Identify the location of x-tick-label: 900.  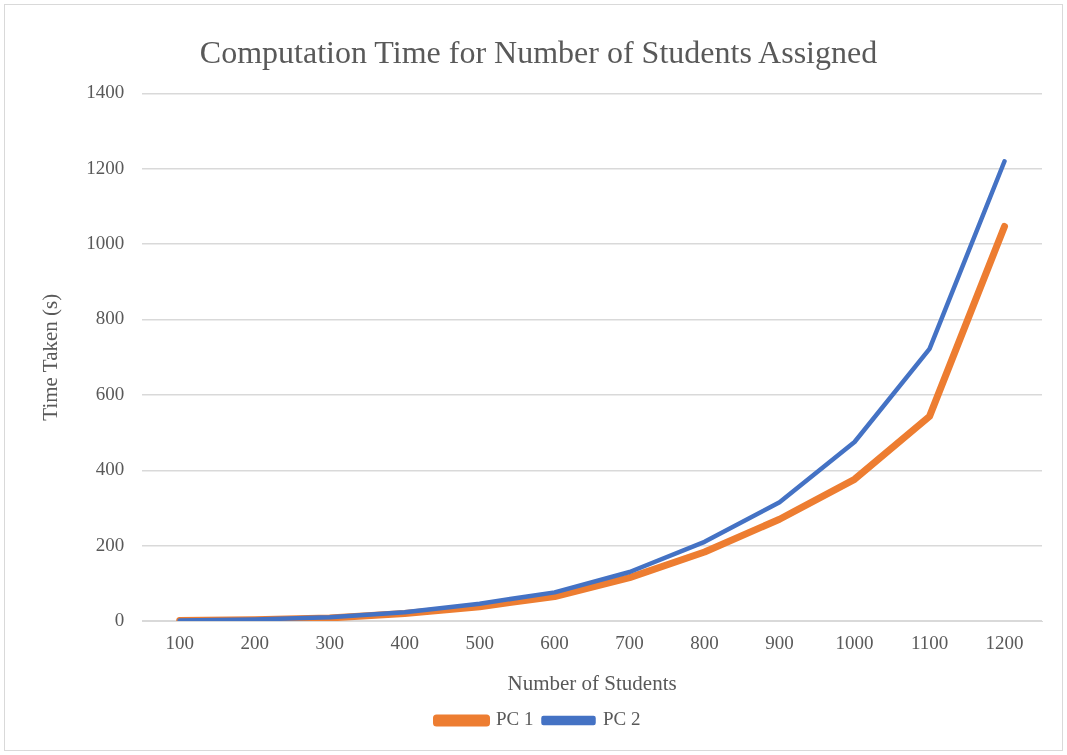
(779, 643).